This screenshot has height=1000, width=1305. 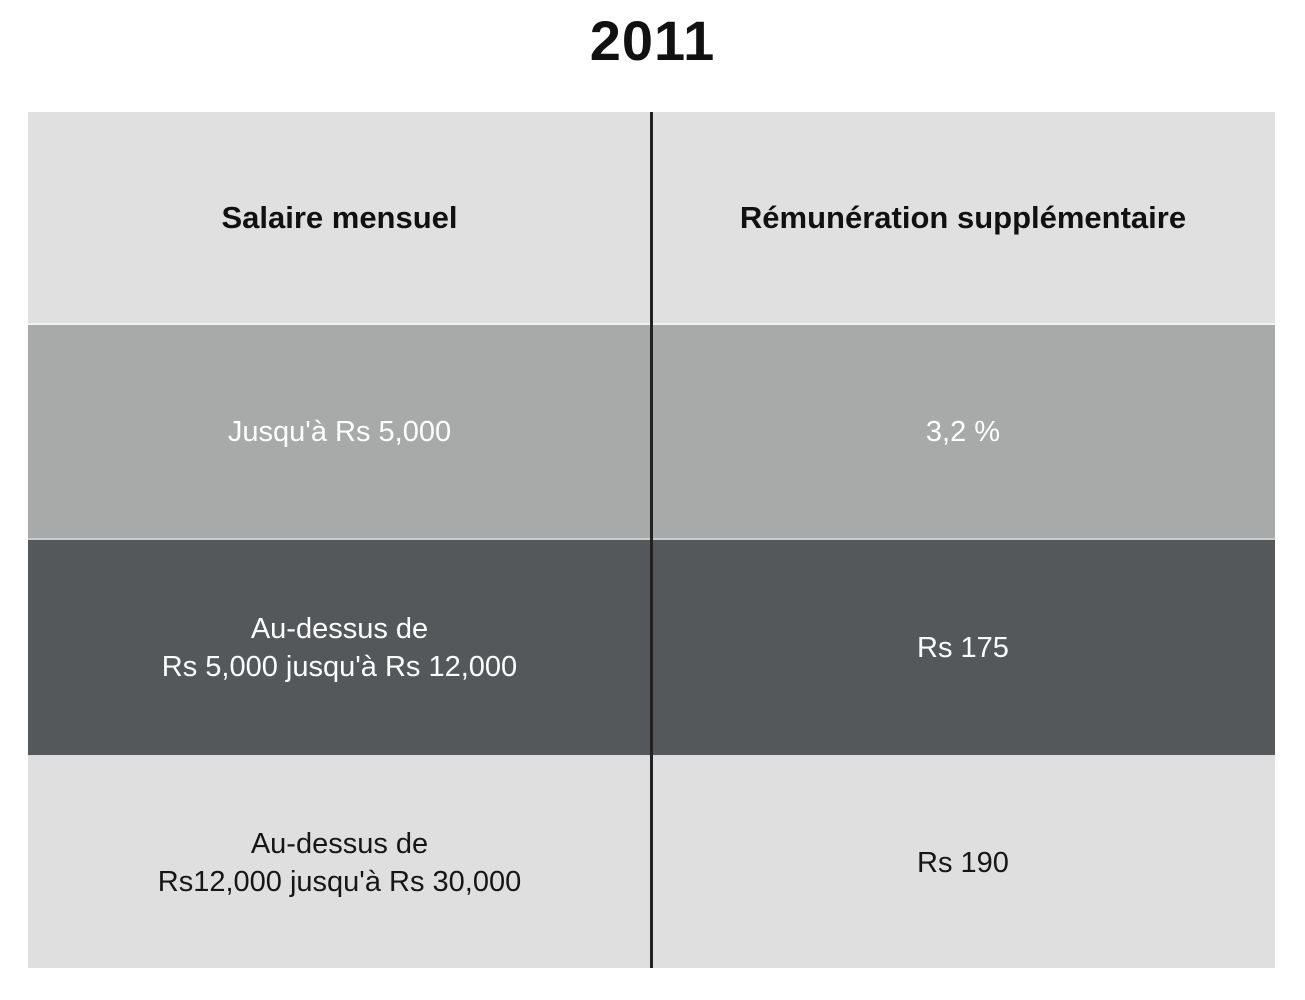 What do you see at coordinates (339, 647) in the screenshot?
I see `salary-range-cell: Au-dessus de Rs 5,000 jusqu'à Rs 12,000` at bounding box center [339, 647].